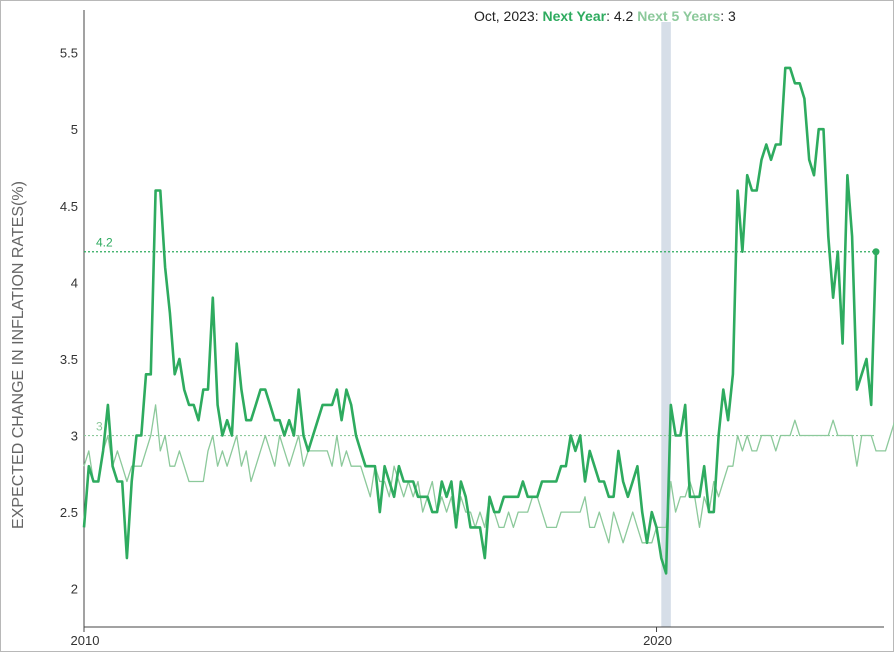 The height and width of the screenshot is (652, 894). Describe the element at coordinates (679, 16) in the screenshot. I see `next5-label: Next 5 Years` at that location.